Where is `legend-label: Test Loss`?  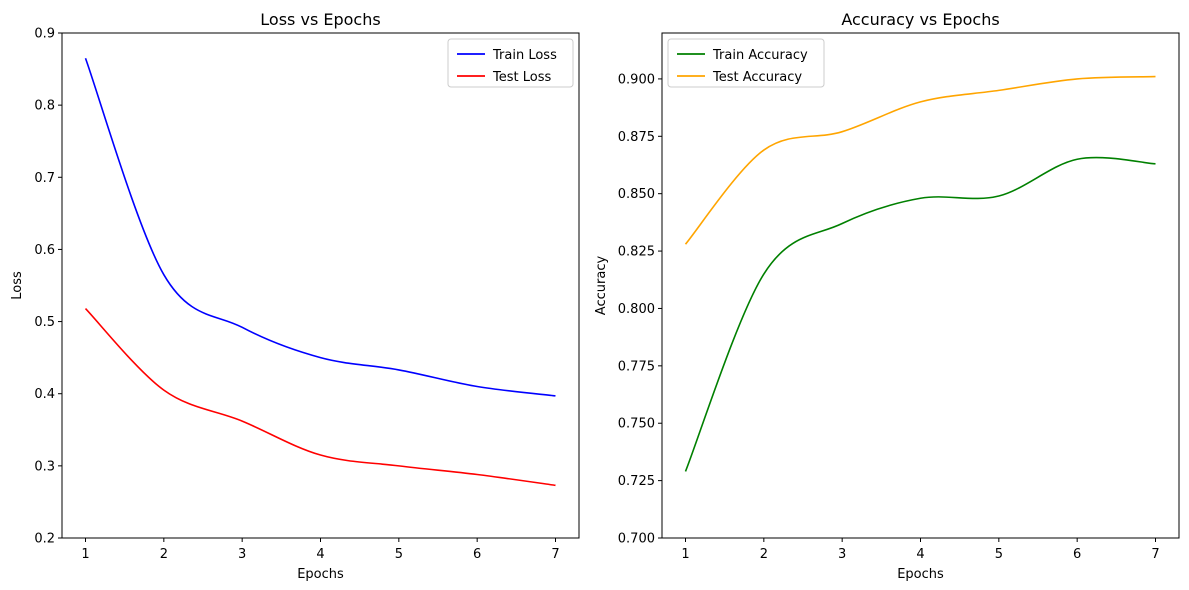
legend-label: Test Loss is located at coordinates (521, 77).